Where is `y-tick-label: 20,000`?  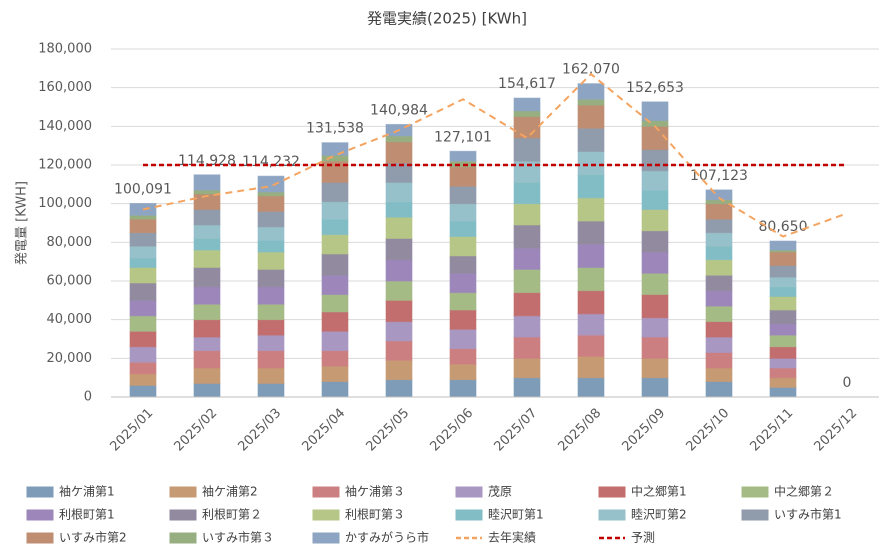
y-tick-label: 20,000 is located at coordinates (70, 358).